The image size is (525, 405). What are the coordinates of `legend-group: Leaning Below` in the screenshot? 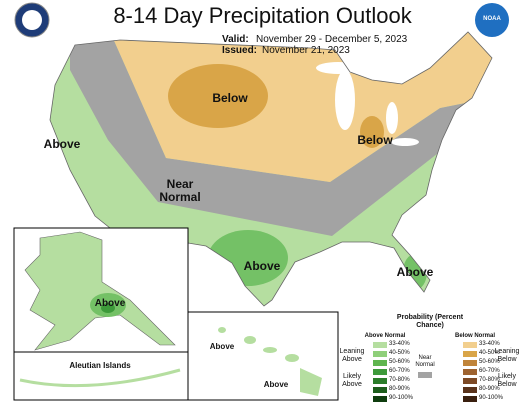 It's located at (507, 355).